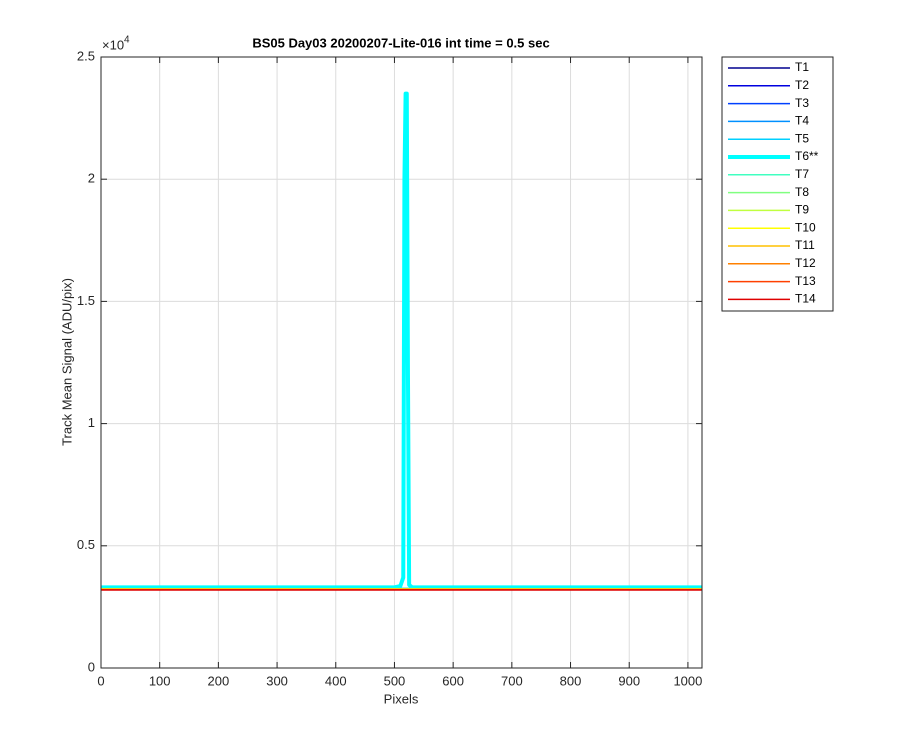 This screenshot has width=900, height=750. I want to click on x-tick-label: 800, so click(571, 680).